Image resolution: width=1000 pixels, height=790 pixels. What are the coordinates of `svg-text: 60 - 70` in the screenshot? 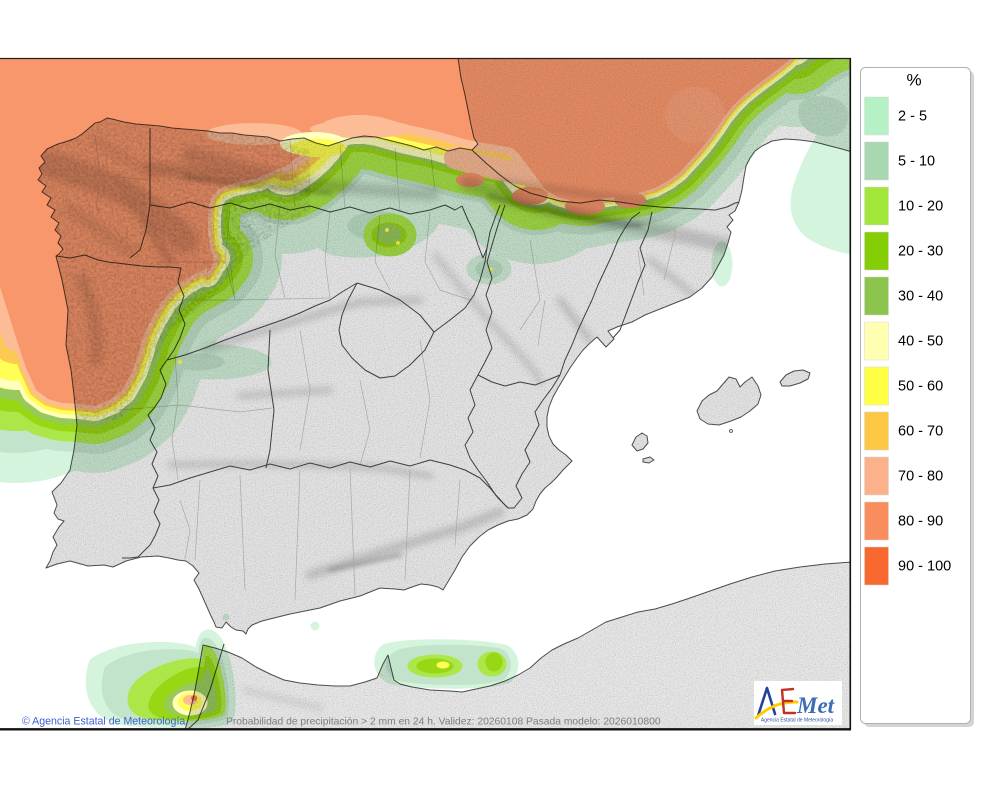 It's located at (920, 432).